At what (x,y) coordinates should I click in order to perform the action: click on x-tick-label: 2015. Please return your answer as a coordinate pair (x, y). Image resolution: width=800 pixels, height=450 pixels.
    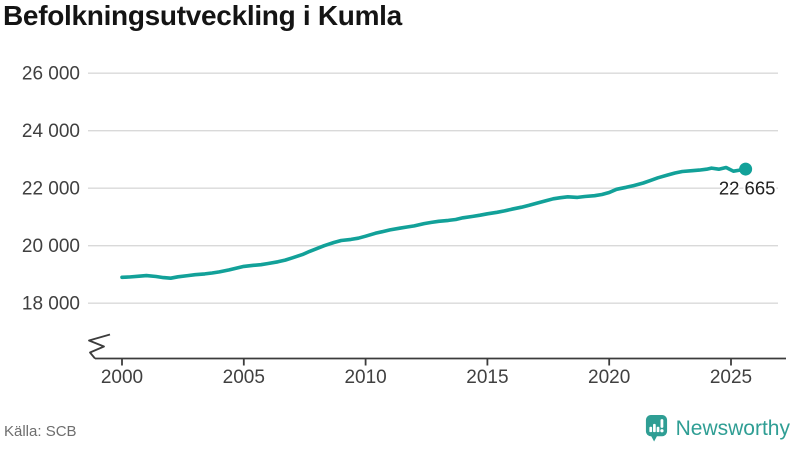
    Looking at the image, I should click on (487, 377).